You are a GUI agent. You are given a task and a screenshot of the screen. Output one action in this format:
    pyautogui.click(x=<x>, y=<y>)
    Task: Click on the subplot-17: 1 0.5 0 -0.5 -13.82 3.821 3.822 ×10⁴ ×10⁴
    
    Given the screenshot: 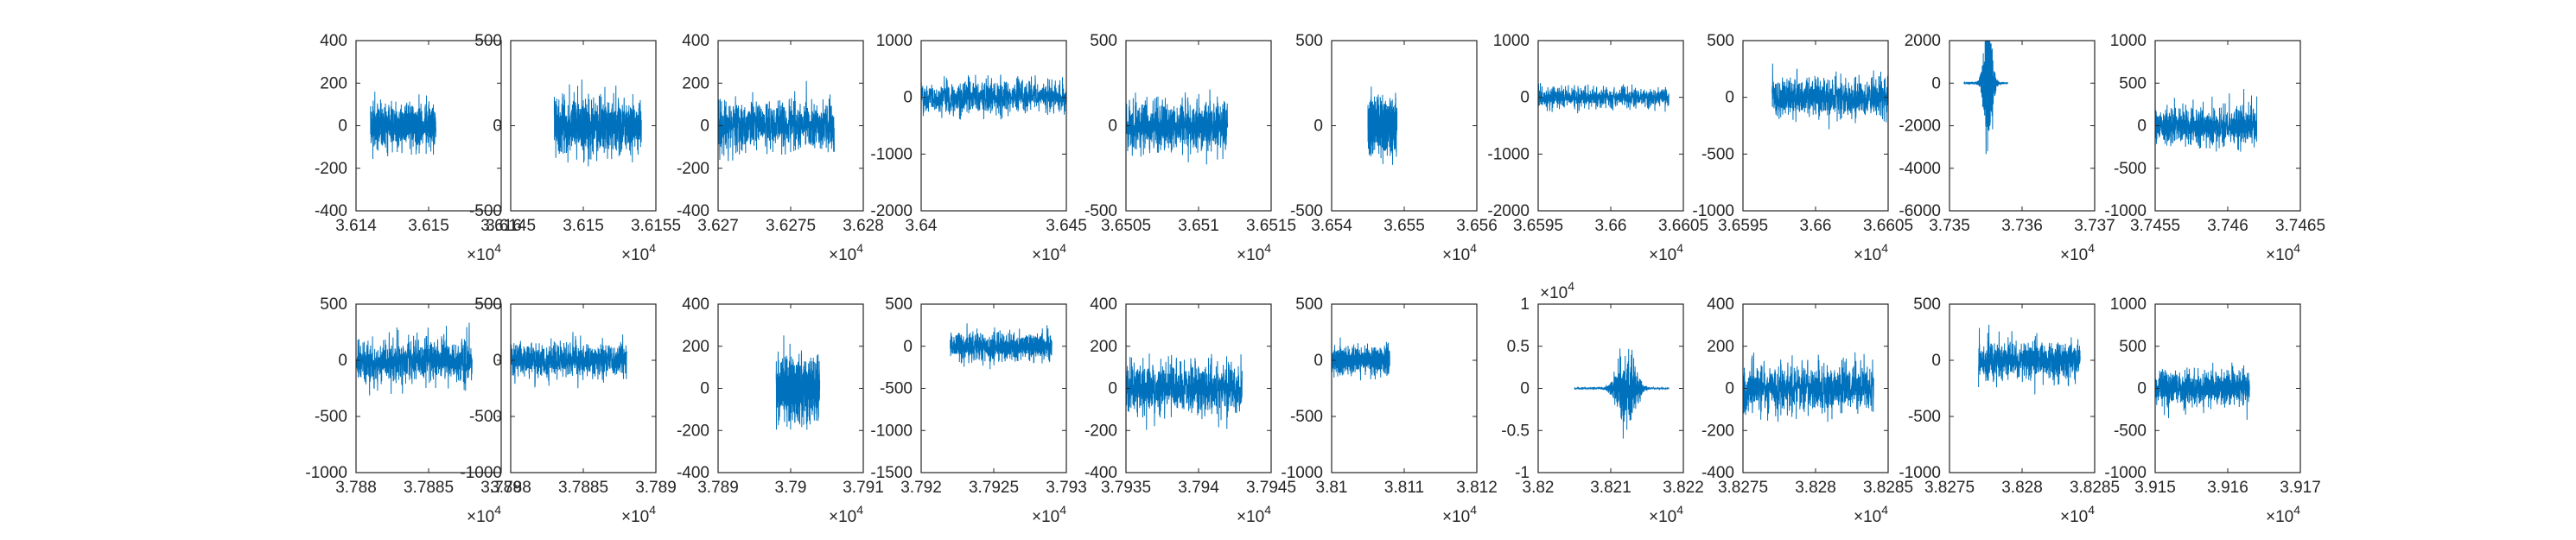 What is the action you would take?
    pyautogui.click(x=1603, y=402)
    